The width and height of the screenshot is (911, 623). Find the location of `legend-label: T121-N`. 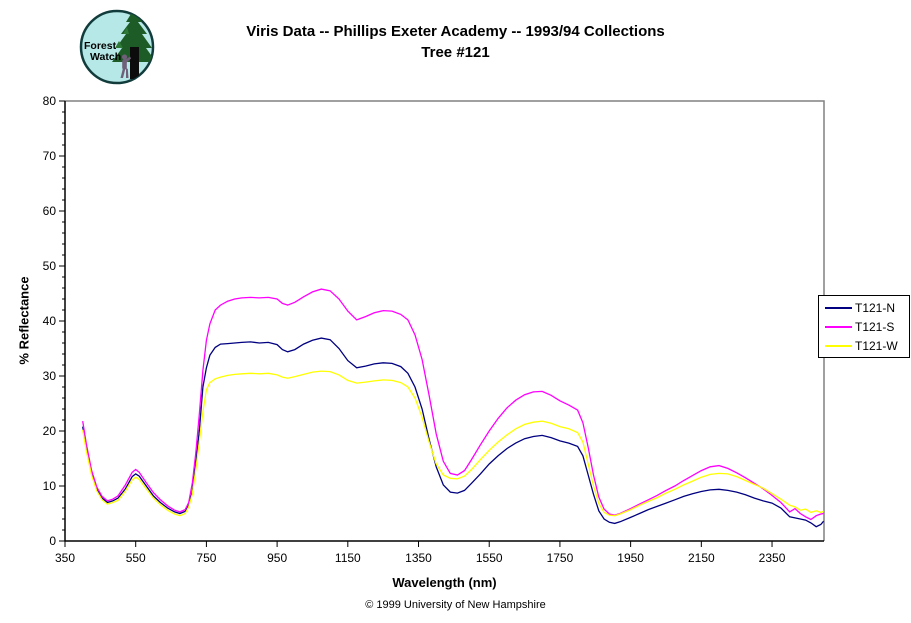

legend-label: T121-N is located at coordinates (875, 307).